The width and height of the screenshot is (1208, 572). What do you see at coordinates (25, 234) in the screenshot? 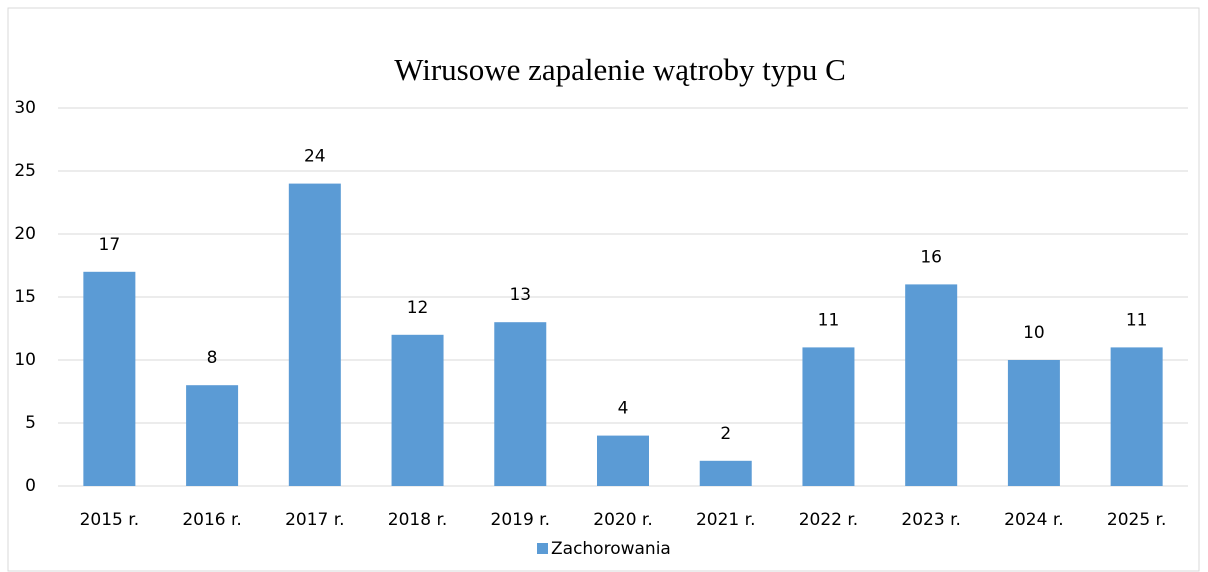
I see `y-tick-label: 20` at bounding box center [25, 234].